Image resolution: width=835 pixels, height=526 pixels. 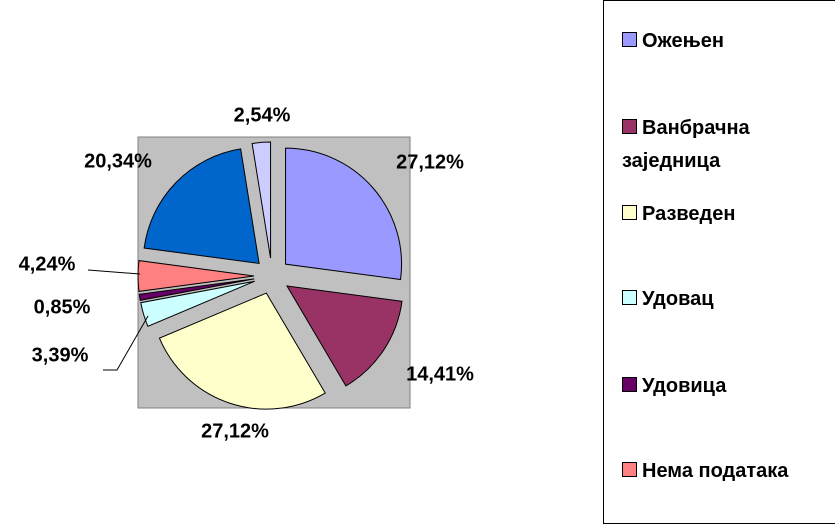 I want to click on legend-entry: Удовица, so click(x=727, y=386).